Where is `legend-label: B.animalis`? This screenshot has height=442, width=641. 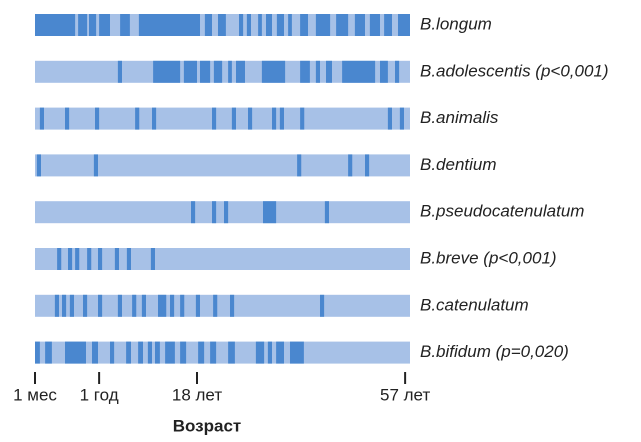 legend-label: B.animalis is located at coordinates (459, 117).